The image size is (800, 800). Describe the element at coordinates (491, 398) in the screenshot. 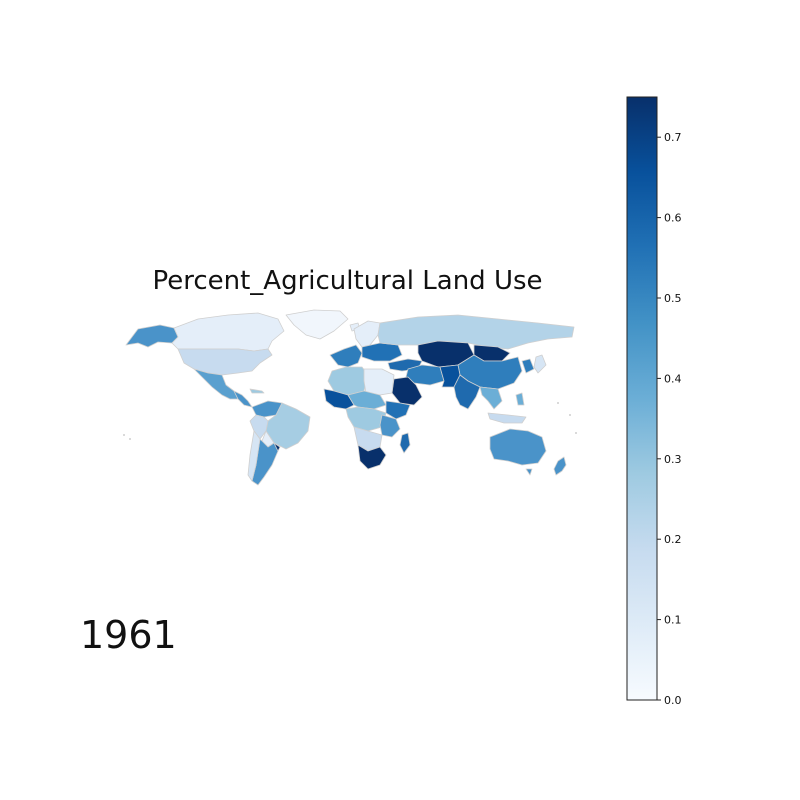

I see `region-southeast-asia` at that location.